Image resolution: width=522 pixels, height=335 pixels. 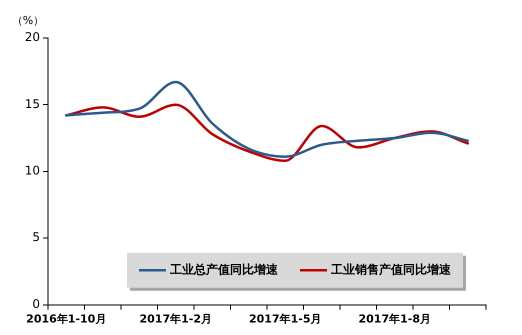 What do you see at coordinates (32, 103) in the screenshot?
I see `y-tick-label: 15` at bounding box center [32, 103].